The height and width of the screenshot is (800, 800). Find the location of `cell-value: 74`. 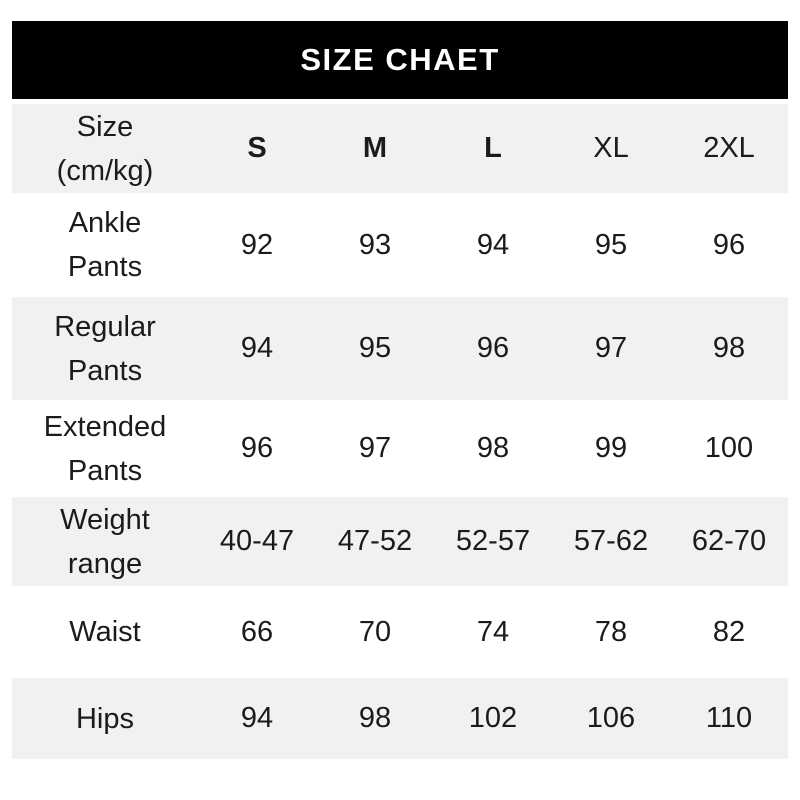

cell-value: 74 is located at coordinates (493, 631).